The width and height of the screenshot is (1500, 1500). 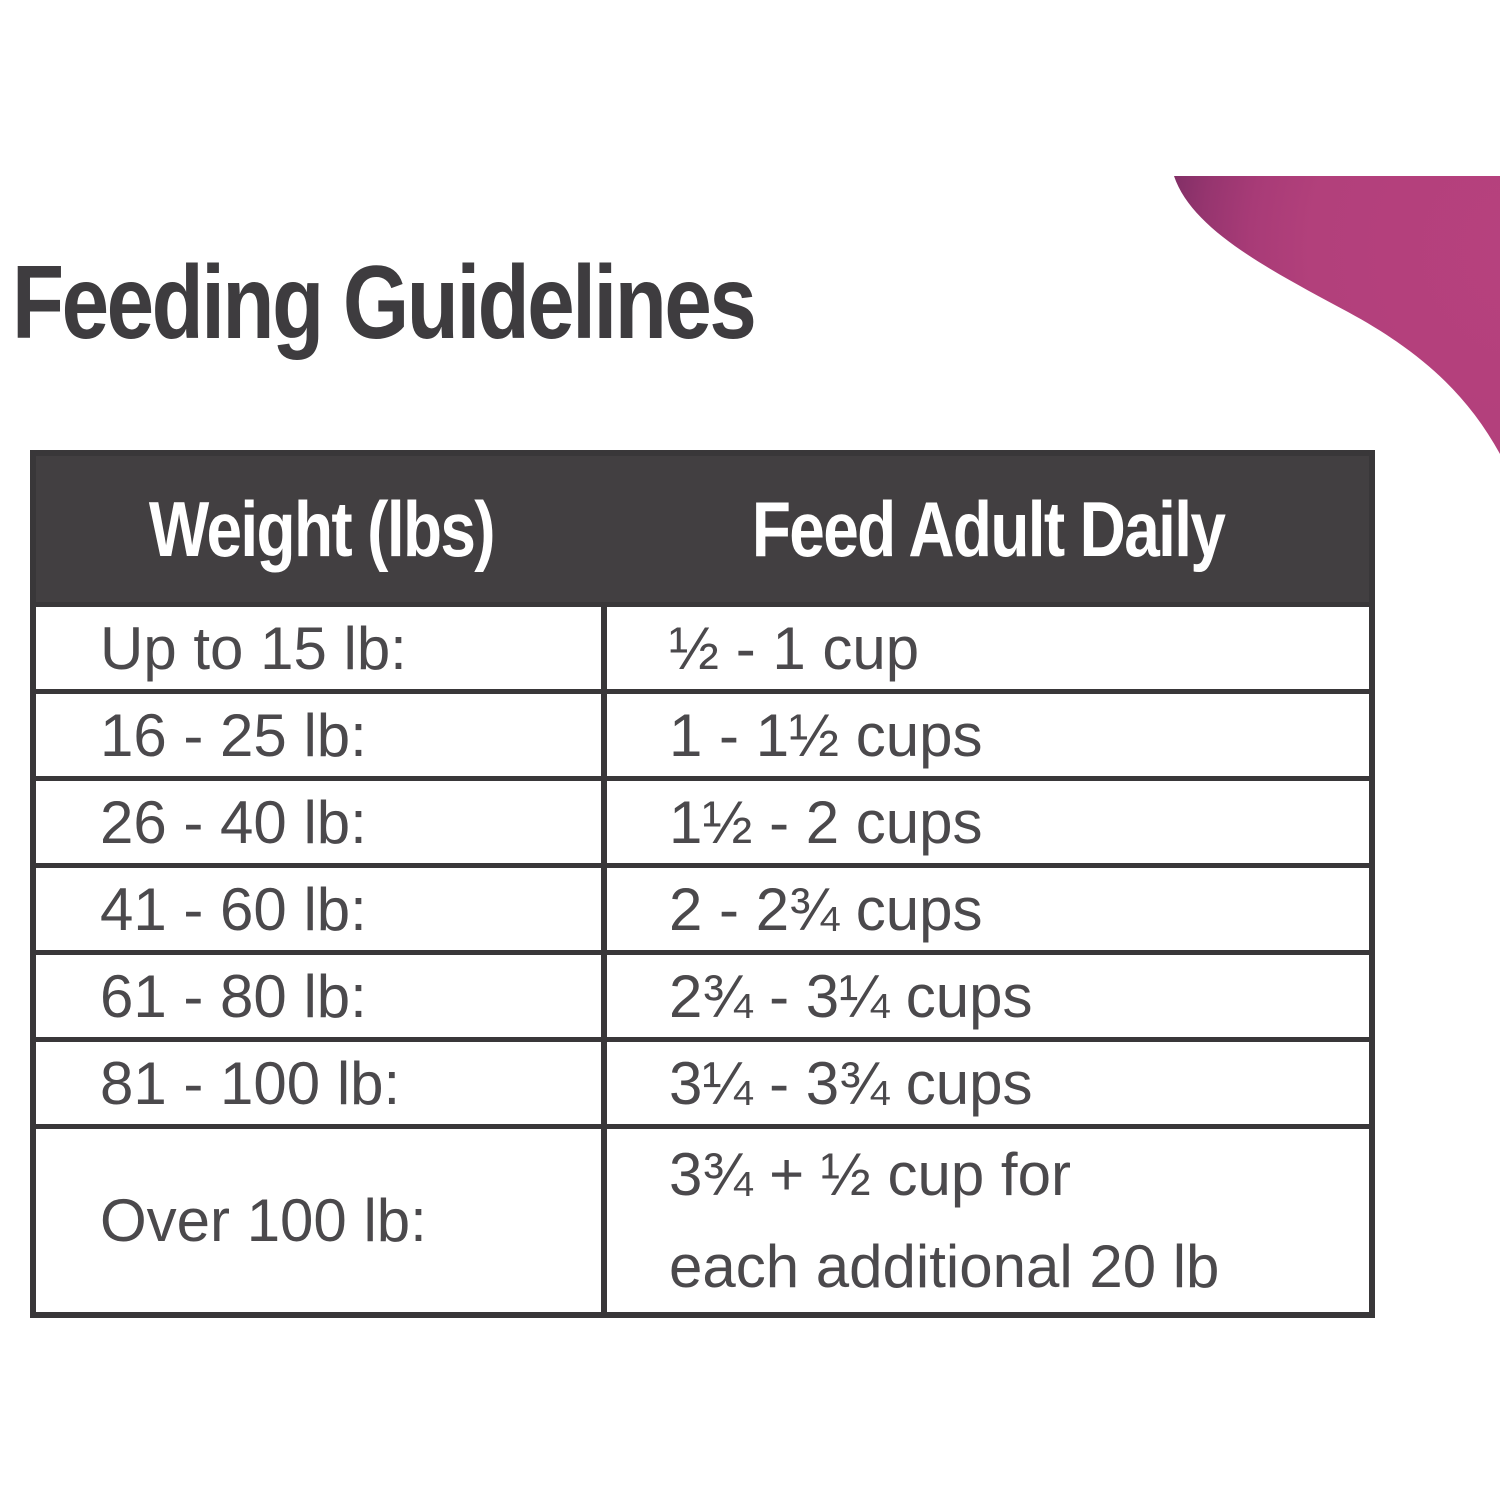 What do you see at coordinates (870, 1175) in the screenshot?
I see `feed-value-line-1: 3¾ + ½ cup for` at bounding box center [870, 1175].